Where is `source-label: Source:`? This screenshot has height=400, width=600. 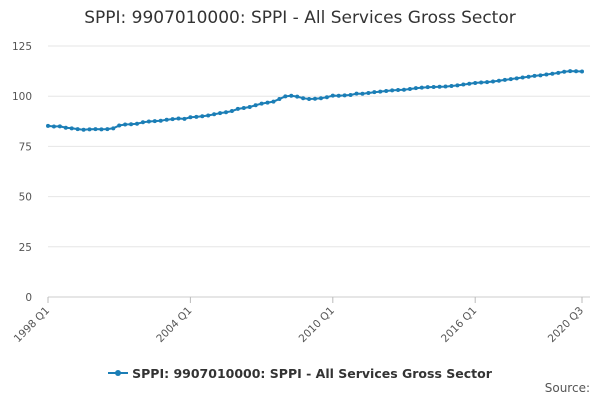
source-label: Source: is located at coordinates (567, 388).